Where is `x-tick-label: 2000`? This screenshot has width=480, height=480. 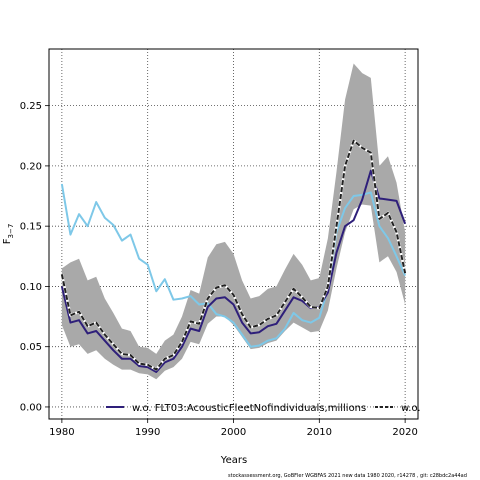 x-tick-label: 2000 is located at coordinates (233, 432).